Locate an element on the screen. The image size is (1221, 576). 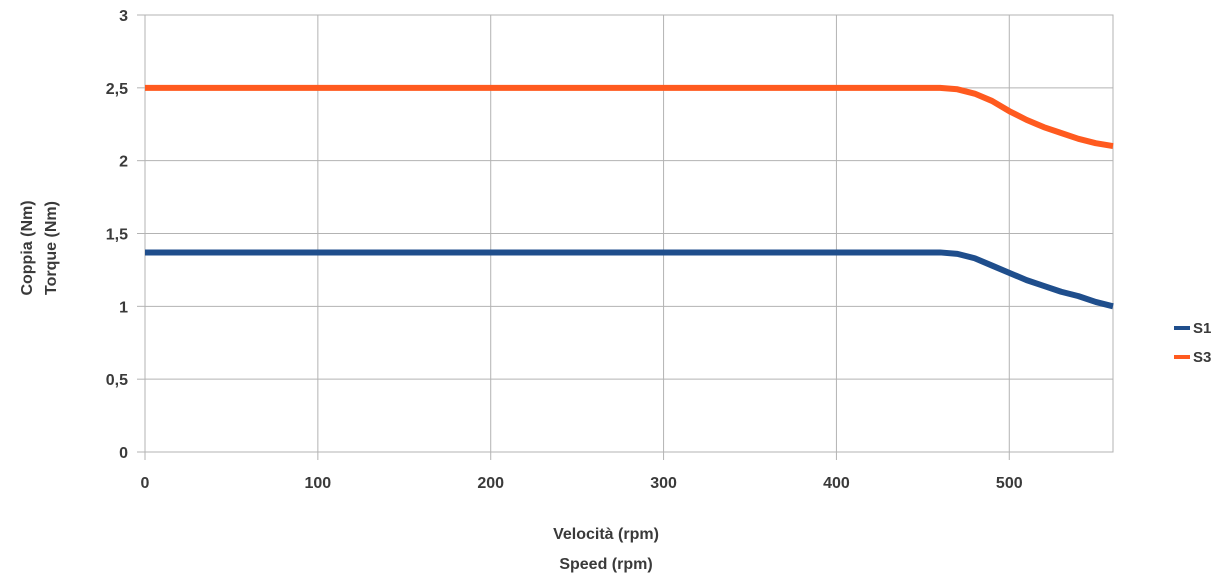
y-axis-title-line1: Coppia (Nm) is located at coordinates (27, 247).